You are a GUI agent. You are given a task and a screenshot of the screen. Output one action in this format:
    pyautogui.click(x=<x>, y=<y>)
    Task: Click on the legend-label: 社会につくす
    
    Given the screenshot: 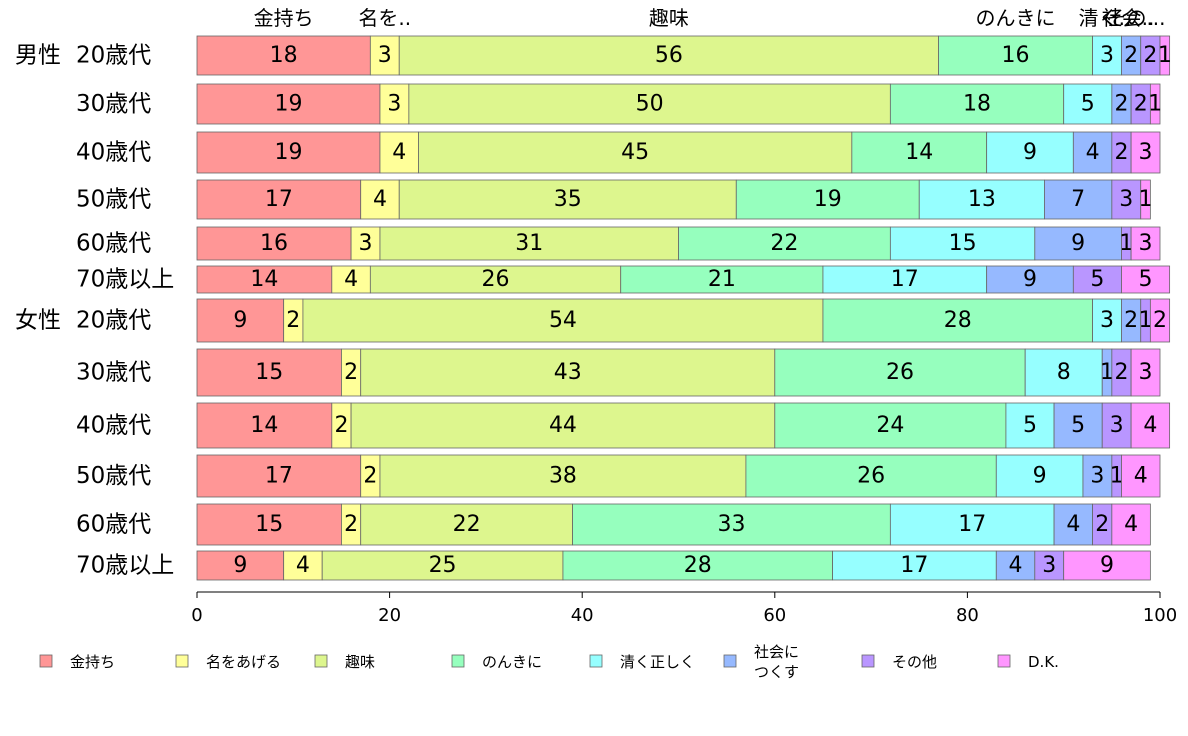 What is the action you would take?
    pyautogui.click(x=776, y=662)
    